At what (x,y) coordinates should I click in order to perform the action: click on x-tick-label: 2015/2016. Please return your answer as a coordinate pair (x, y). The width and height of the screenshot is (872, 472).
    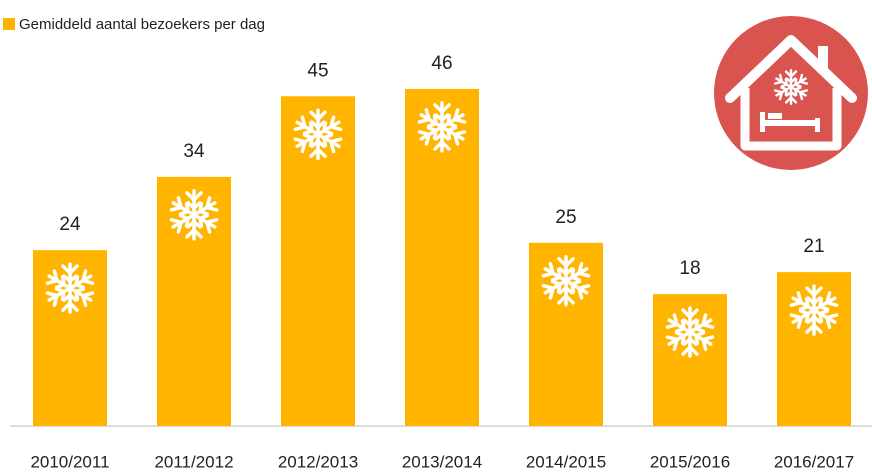
    Looking at the image, I should click on (690, 461).